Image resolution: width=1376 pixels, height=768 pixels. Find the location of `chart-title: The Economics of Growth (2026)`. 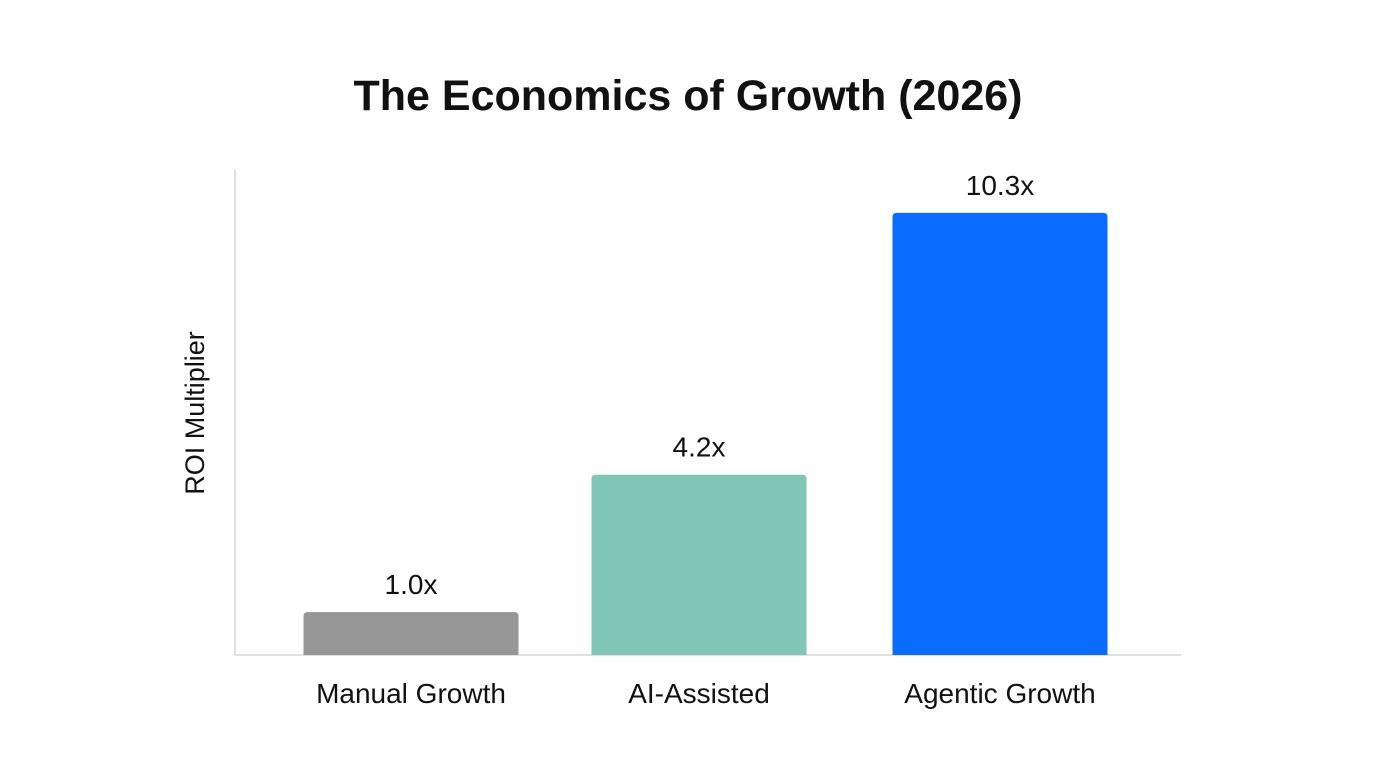

chart-title: The Economics of Growth (2026) is located at coordinates (688, 96).